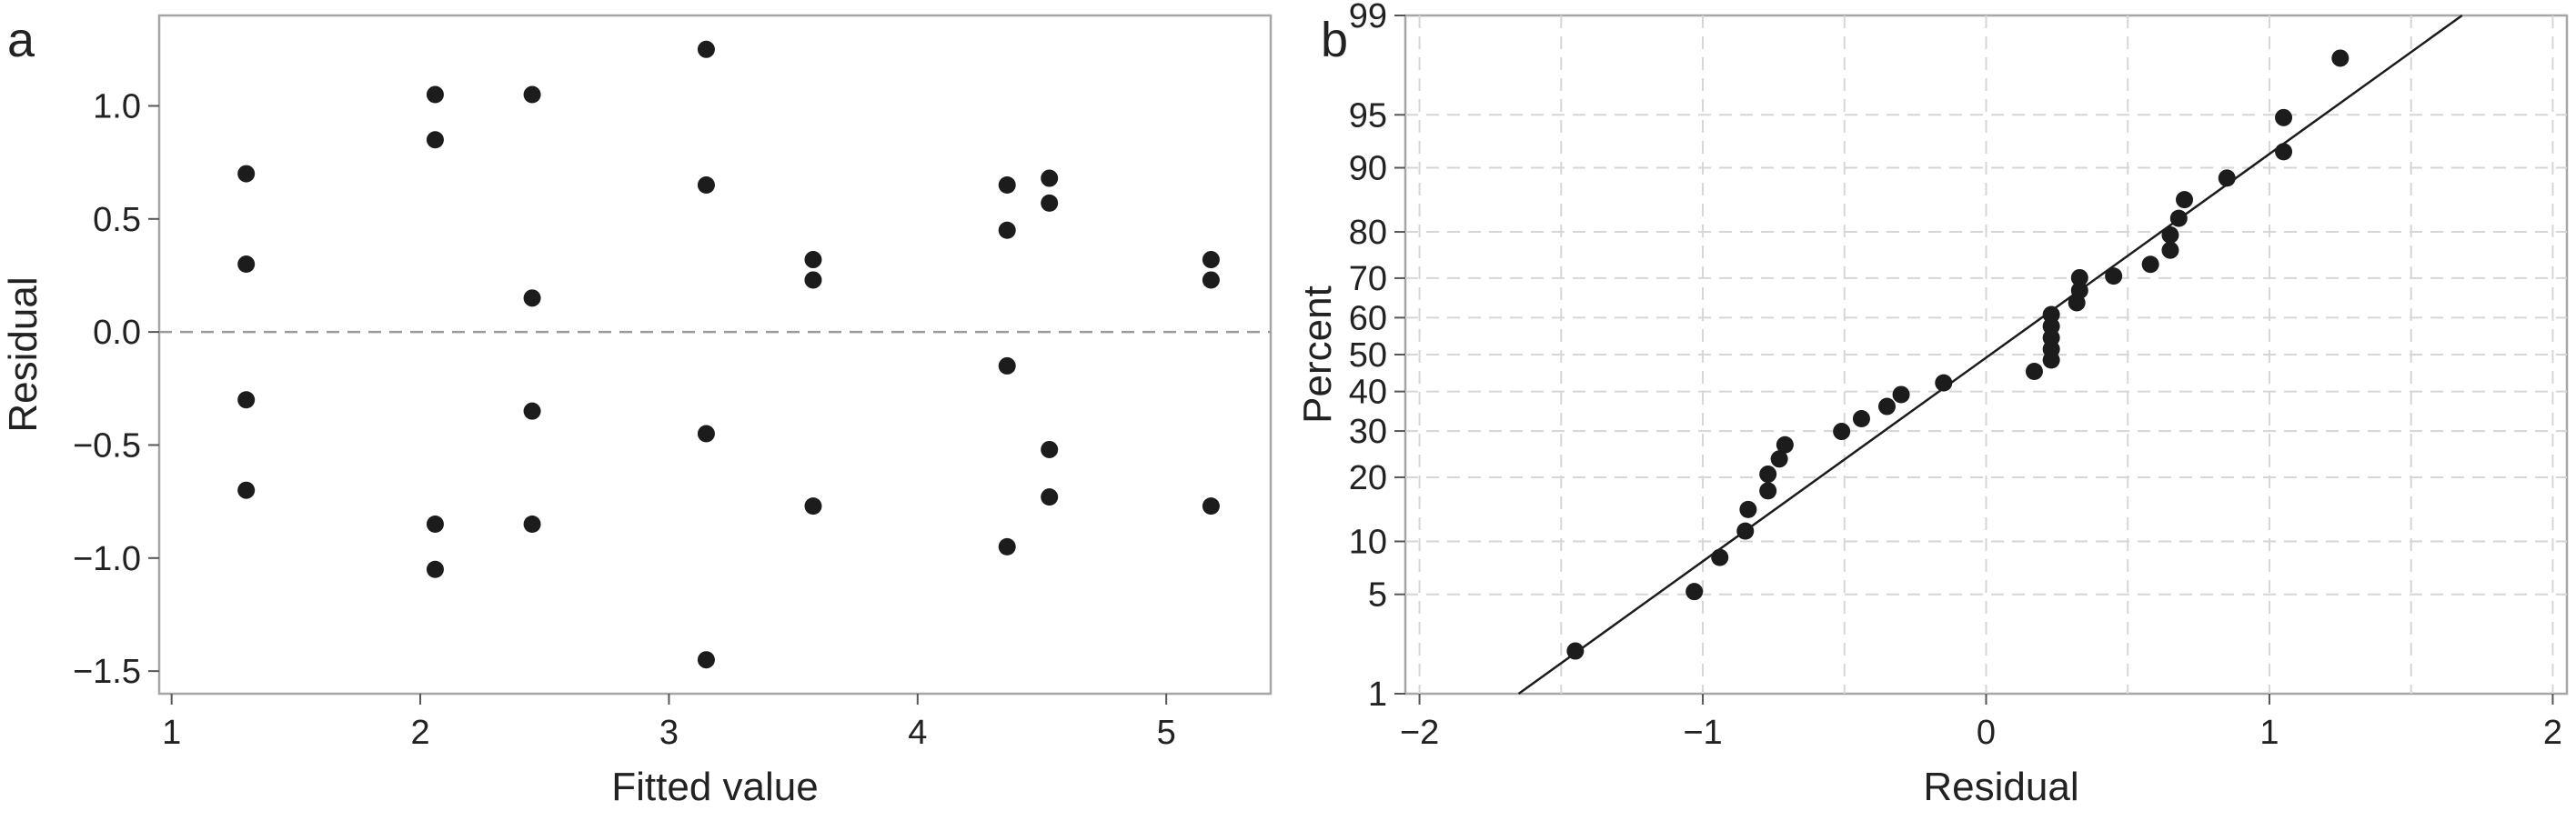 This screenshot has height=821, width=2576. I want to click on y-tick-label-a: 0.0, so click(117, 333).